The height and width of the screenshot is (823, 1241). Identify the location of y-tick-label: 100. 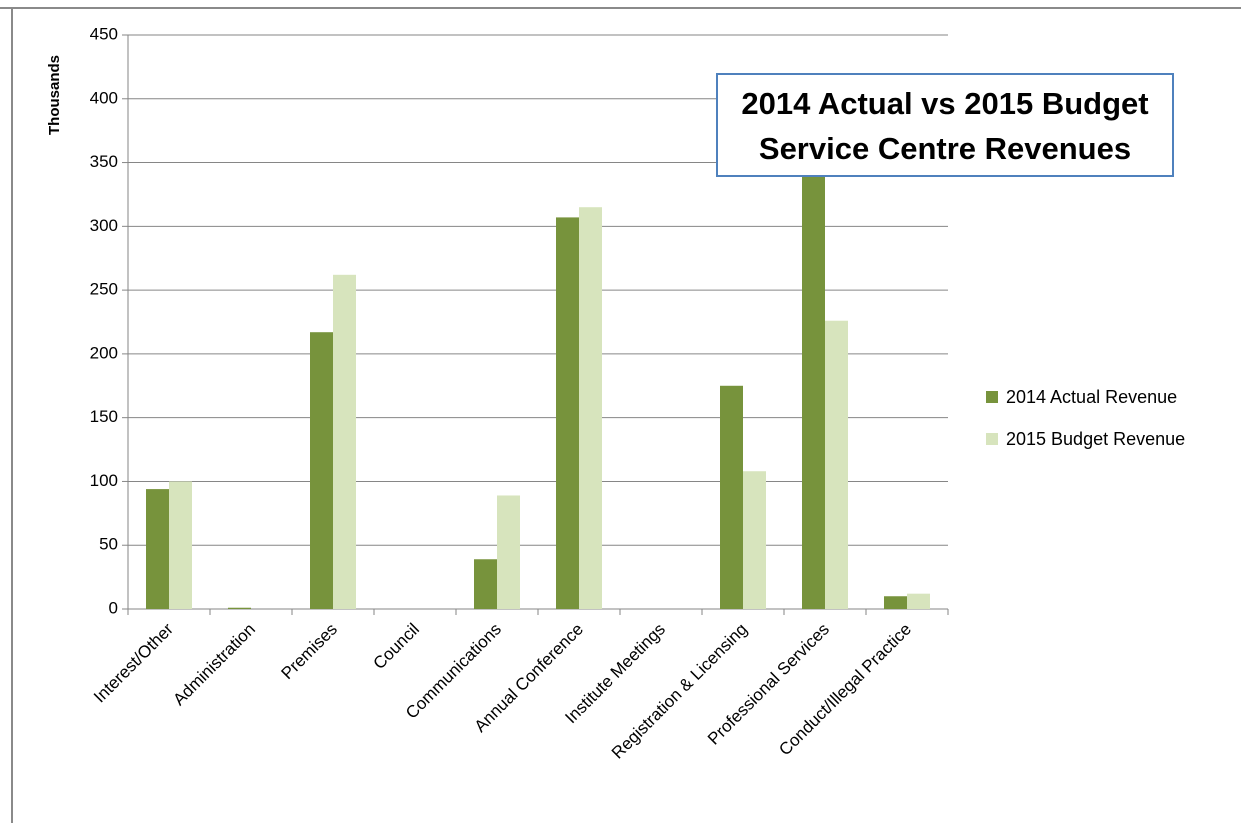
(104, 480).